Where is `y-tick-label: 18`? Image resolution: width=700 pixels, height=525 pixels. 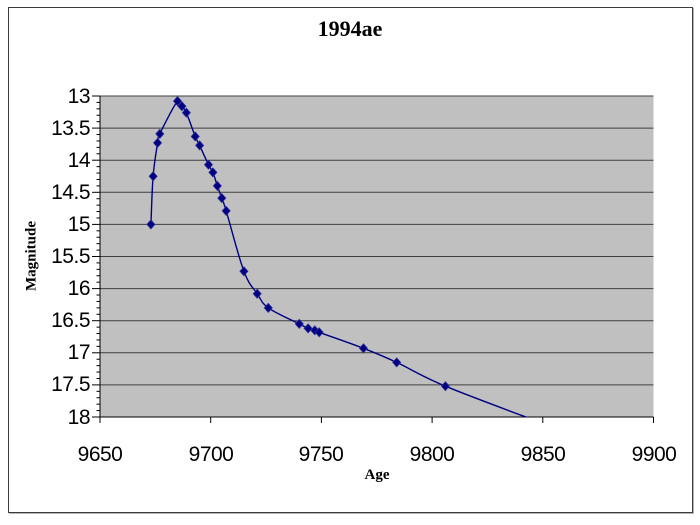
y-tick-label: 18 is located at coordinates (79, 417).